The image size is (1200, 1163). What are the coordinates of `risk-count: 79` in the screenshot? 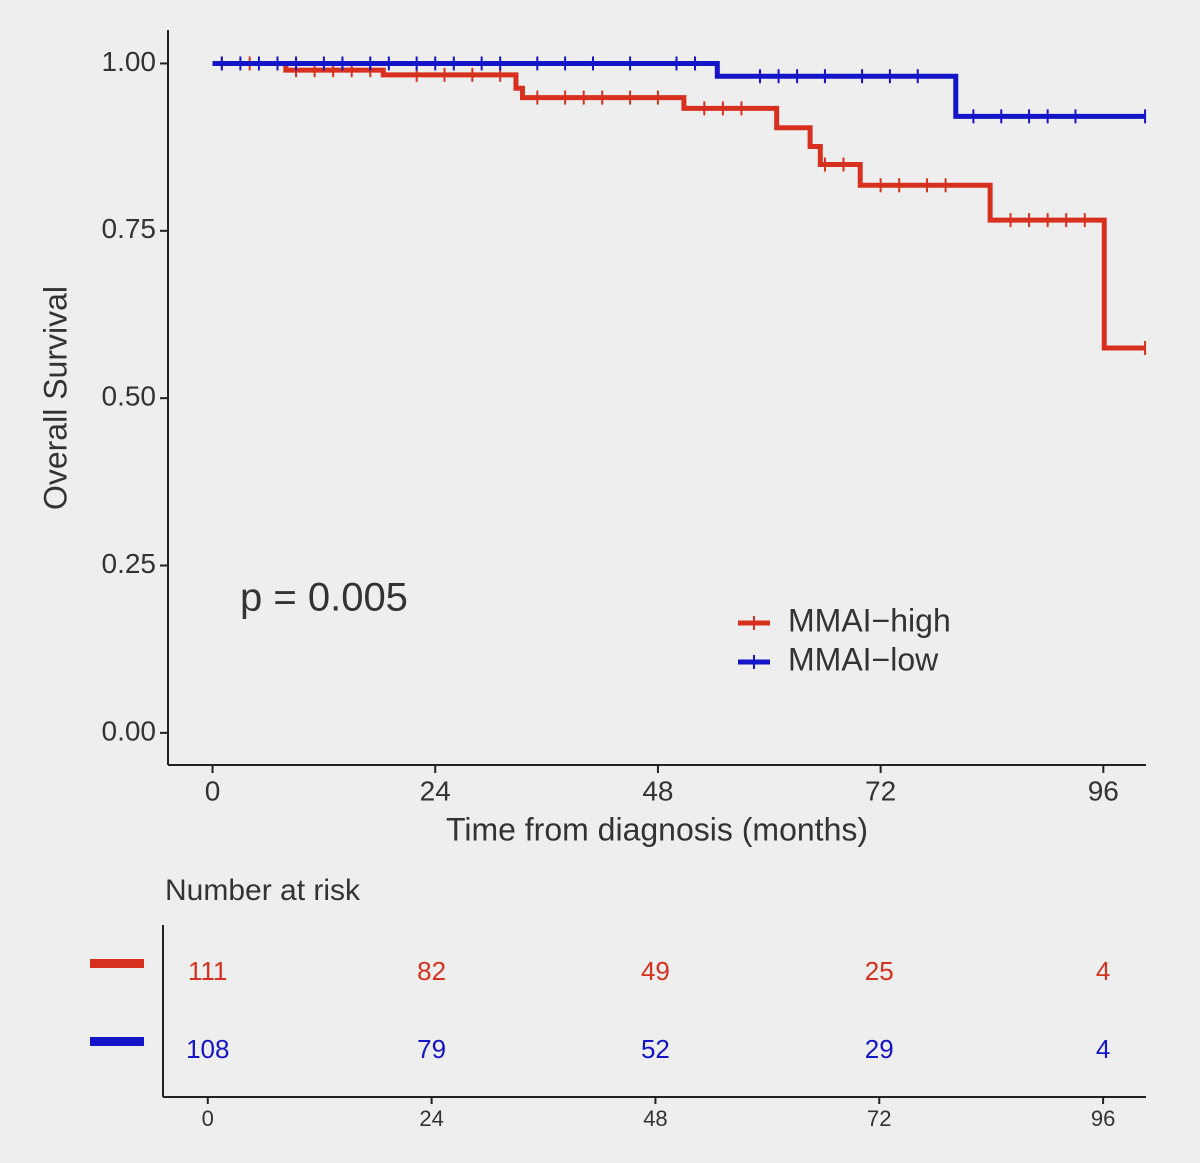 It's located at (431, 1049).